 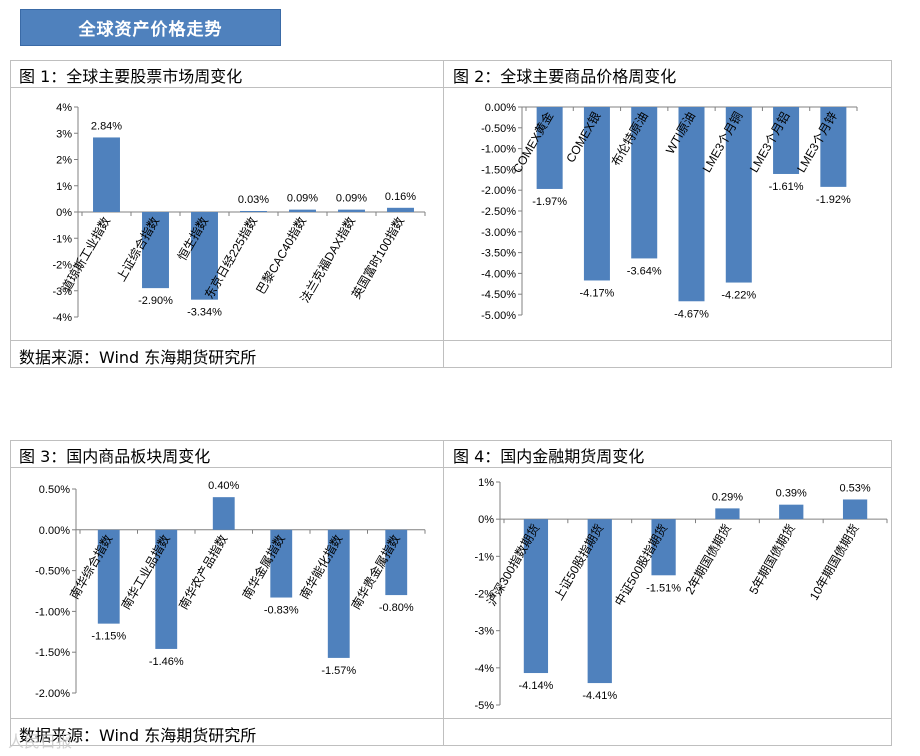 What do you see at coordinates (834, 561) in the screenshot?
I see `category-label: 10年期国债期货` at bounding box center [834, 561].